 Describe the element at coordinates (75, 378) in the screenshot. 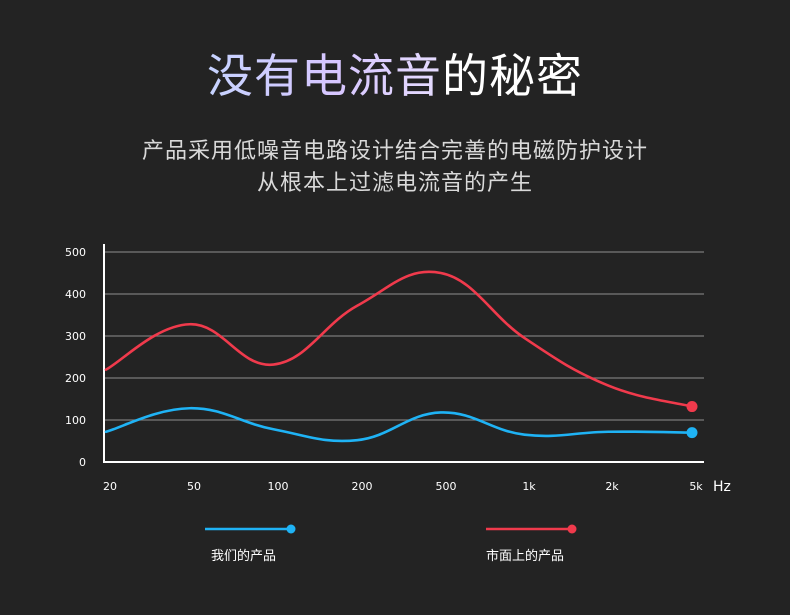

I see `y-tick-label-200: 200` at that location.